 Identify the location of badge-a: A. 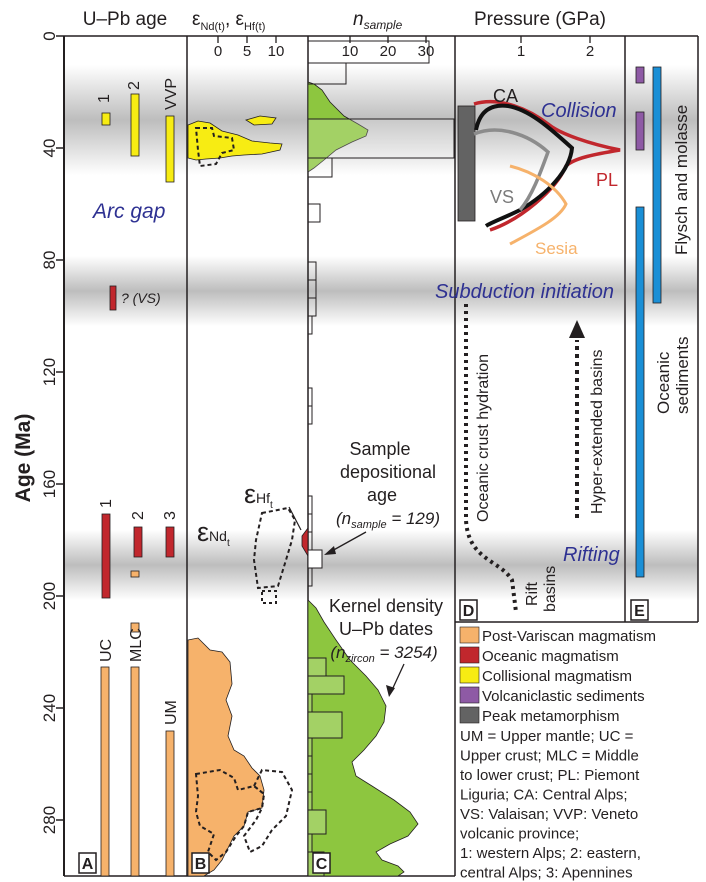
(88, 864).